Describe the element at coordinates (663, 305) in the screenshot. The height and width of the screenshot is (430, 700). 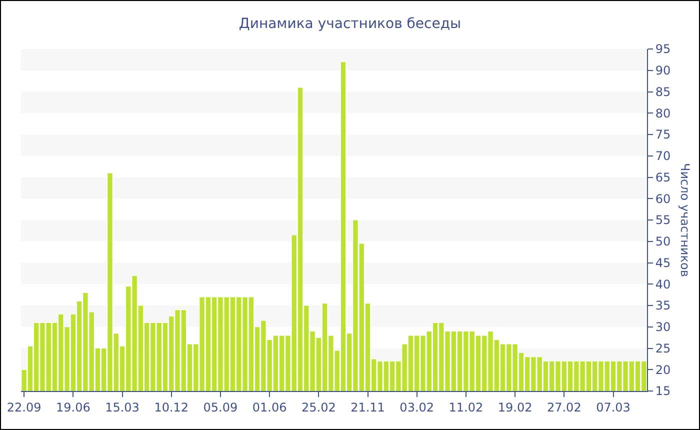
I see `y-tick-label: 35` at that location.